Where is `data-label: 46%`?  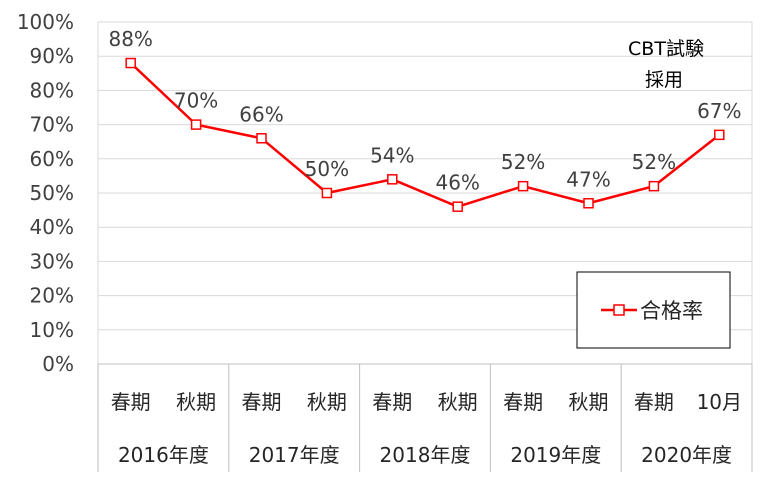 data-label: 46% is located at coordinates (457, 183).